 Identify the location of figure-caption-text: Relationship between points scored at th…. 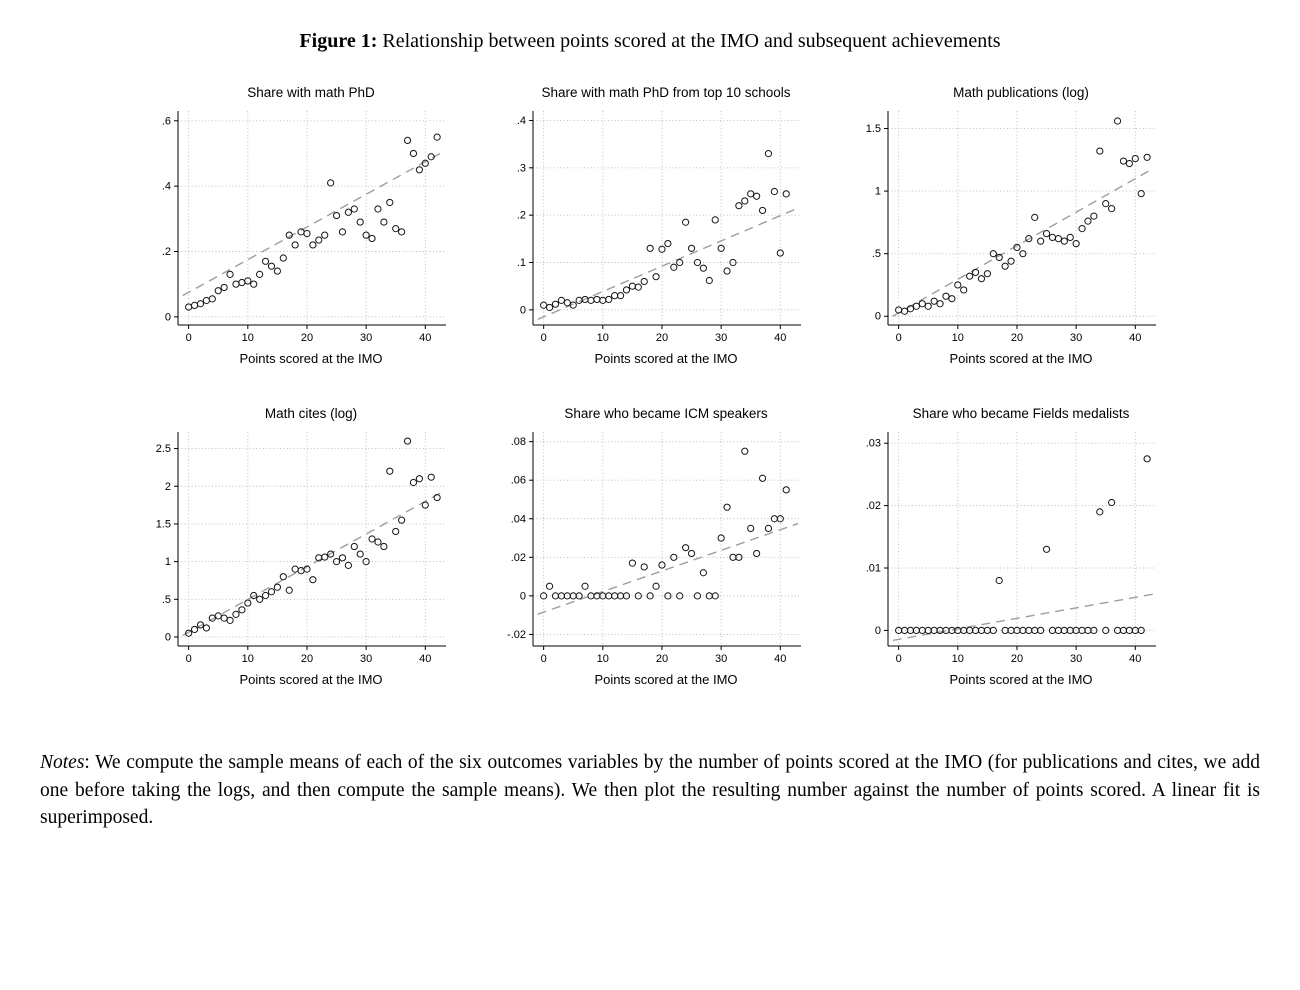
(689, 41).